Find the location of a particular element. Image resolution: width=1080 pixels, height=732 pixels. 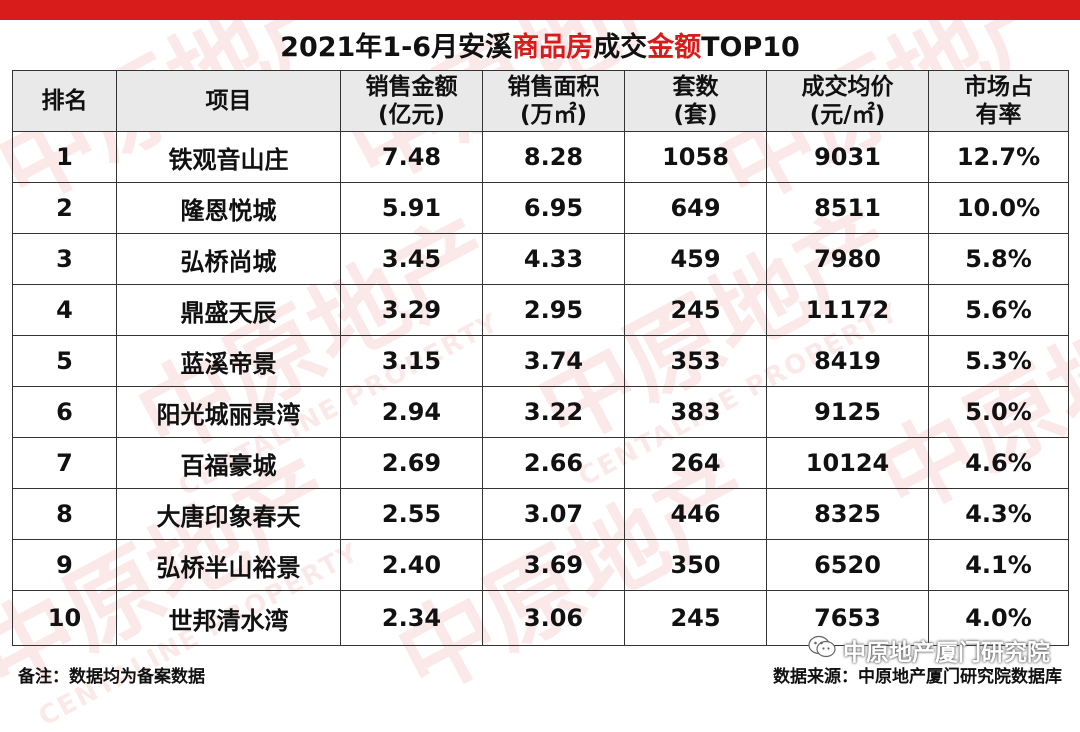

table-row: 8 大唐印象春天 2.55 3.07 446 8325 4.3% is located at coordinates (540, 514).